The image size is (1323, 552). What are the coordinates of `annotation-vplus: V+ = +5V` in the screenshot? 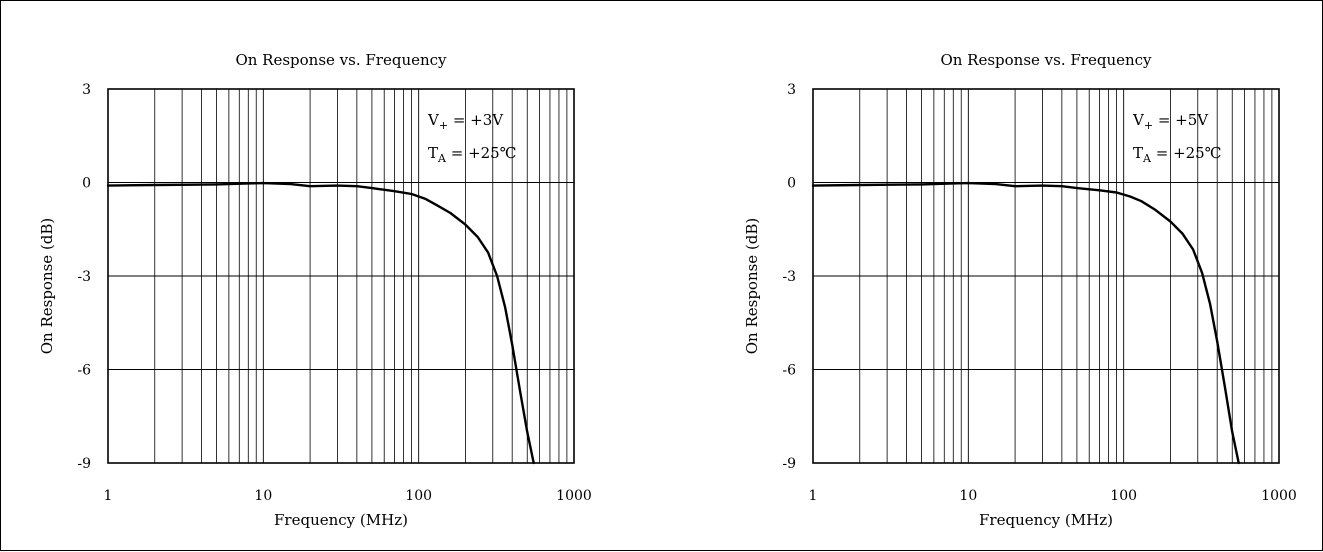 It's located at (1170, 121).